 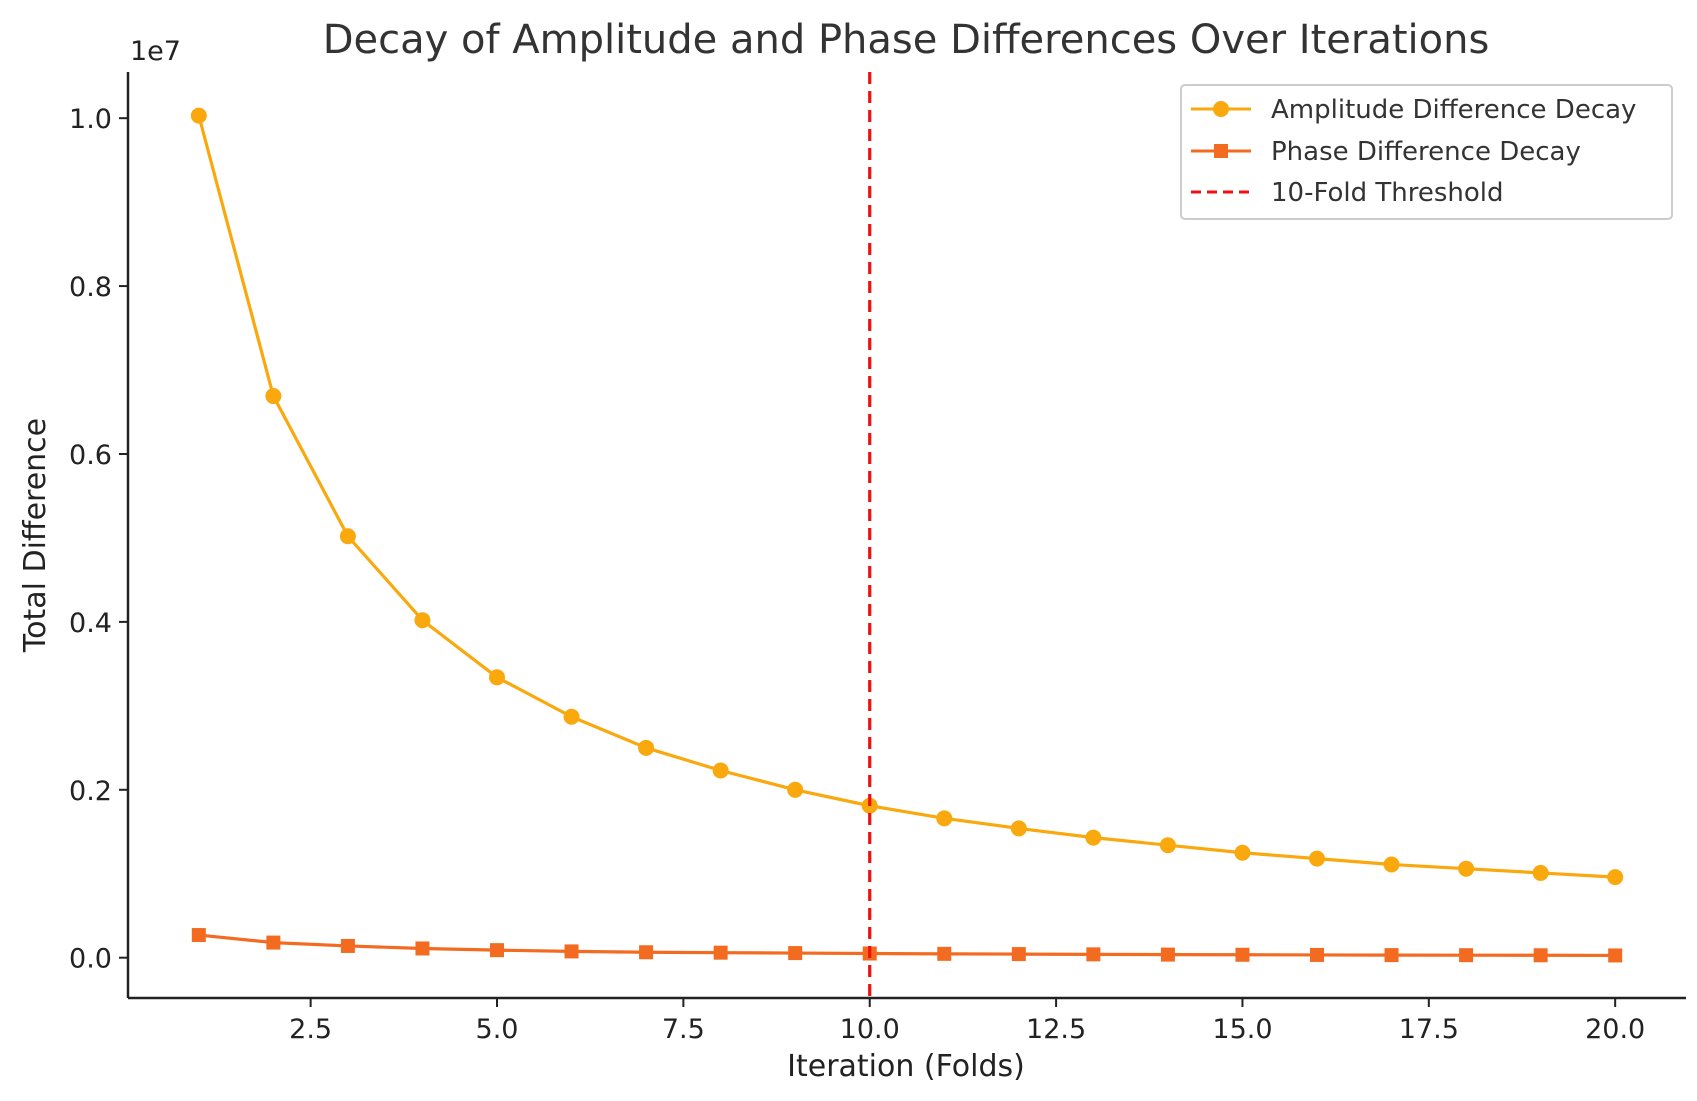 I want to click on y-tick-label: 0.0, so click(x=90, y=959).